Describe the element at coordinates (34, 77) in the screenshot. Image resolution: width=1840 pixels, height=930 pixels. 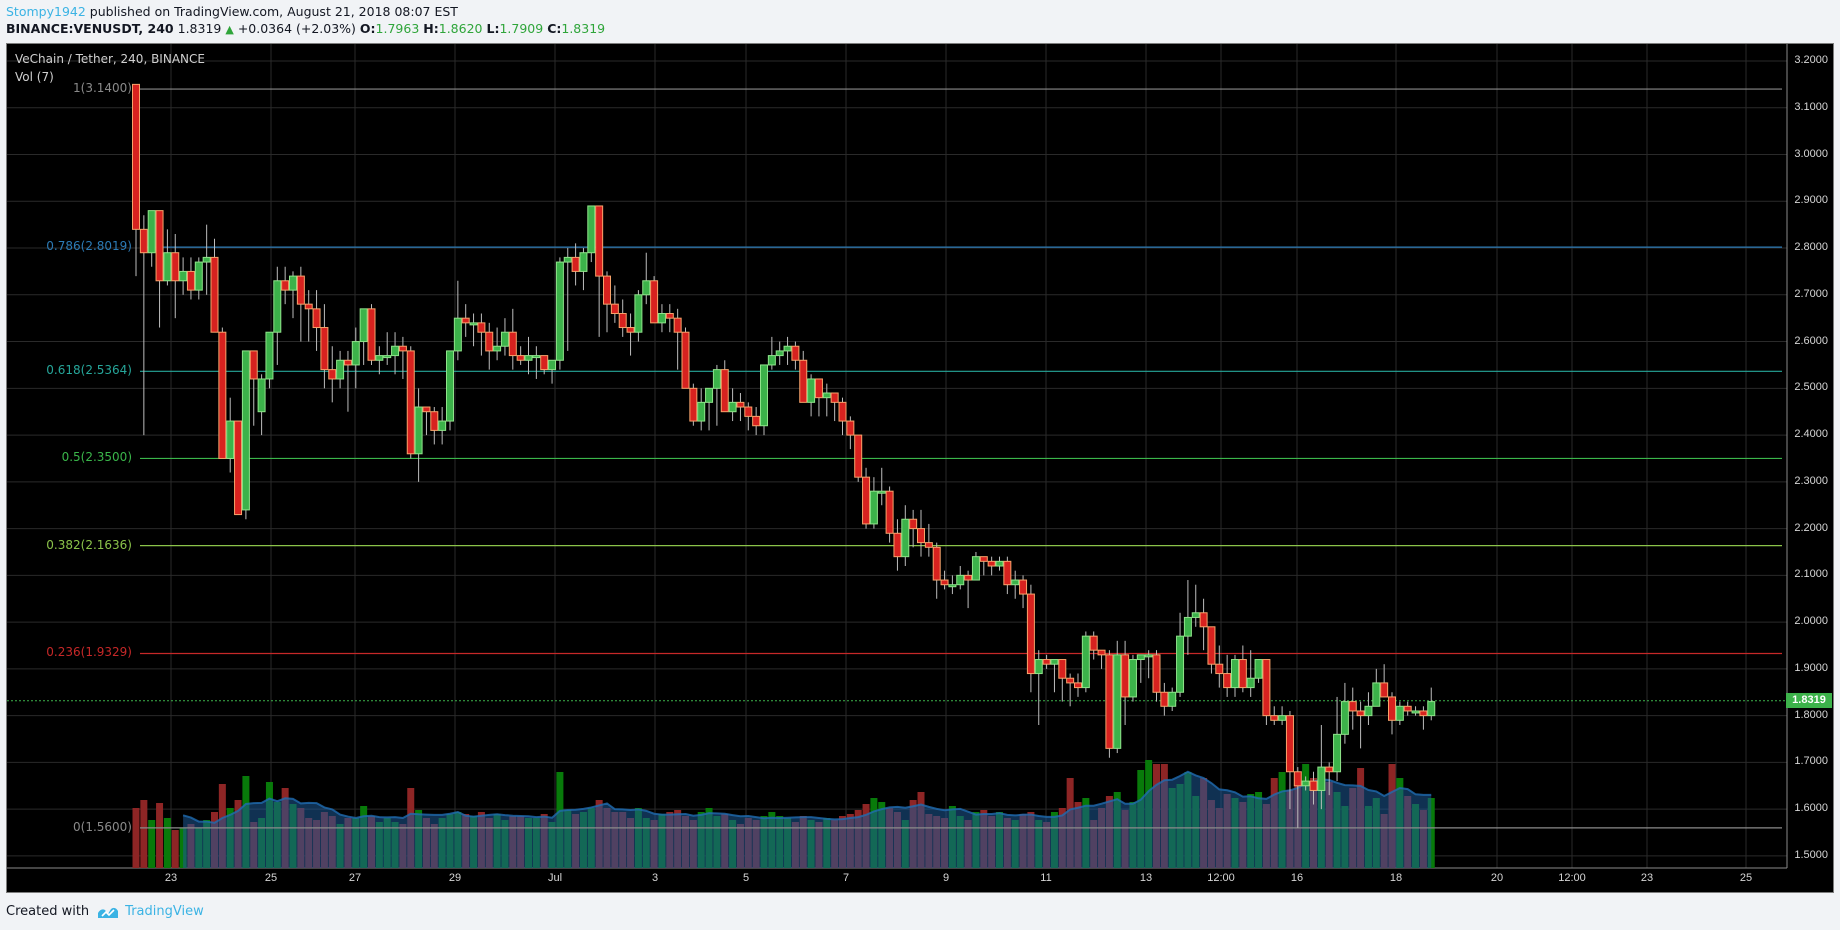
I see `volume-indicator-label: Vol (7)` at that location.